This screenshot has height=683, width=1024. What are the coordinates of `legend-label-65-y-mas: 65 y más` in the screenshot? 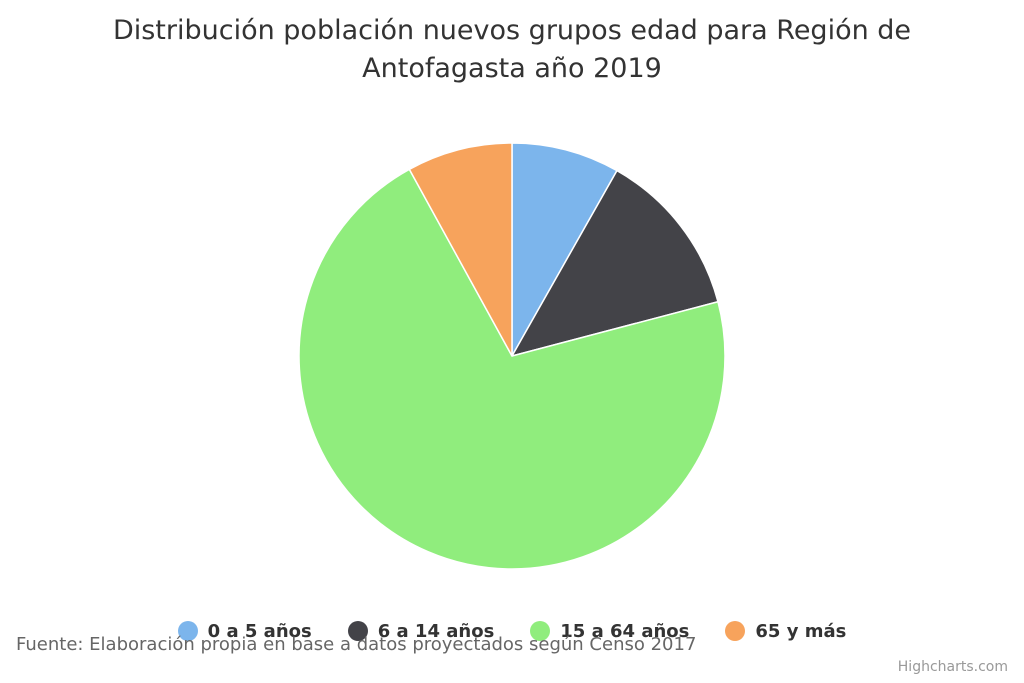 It's located at (801, 631).